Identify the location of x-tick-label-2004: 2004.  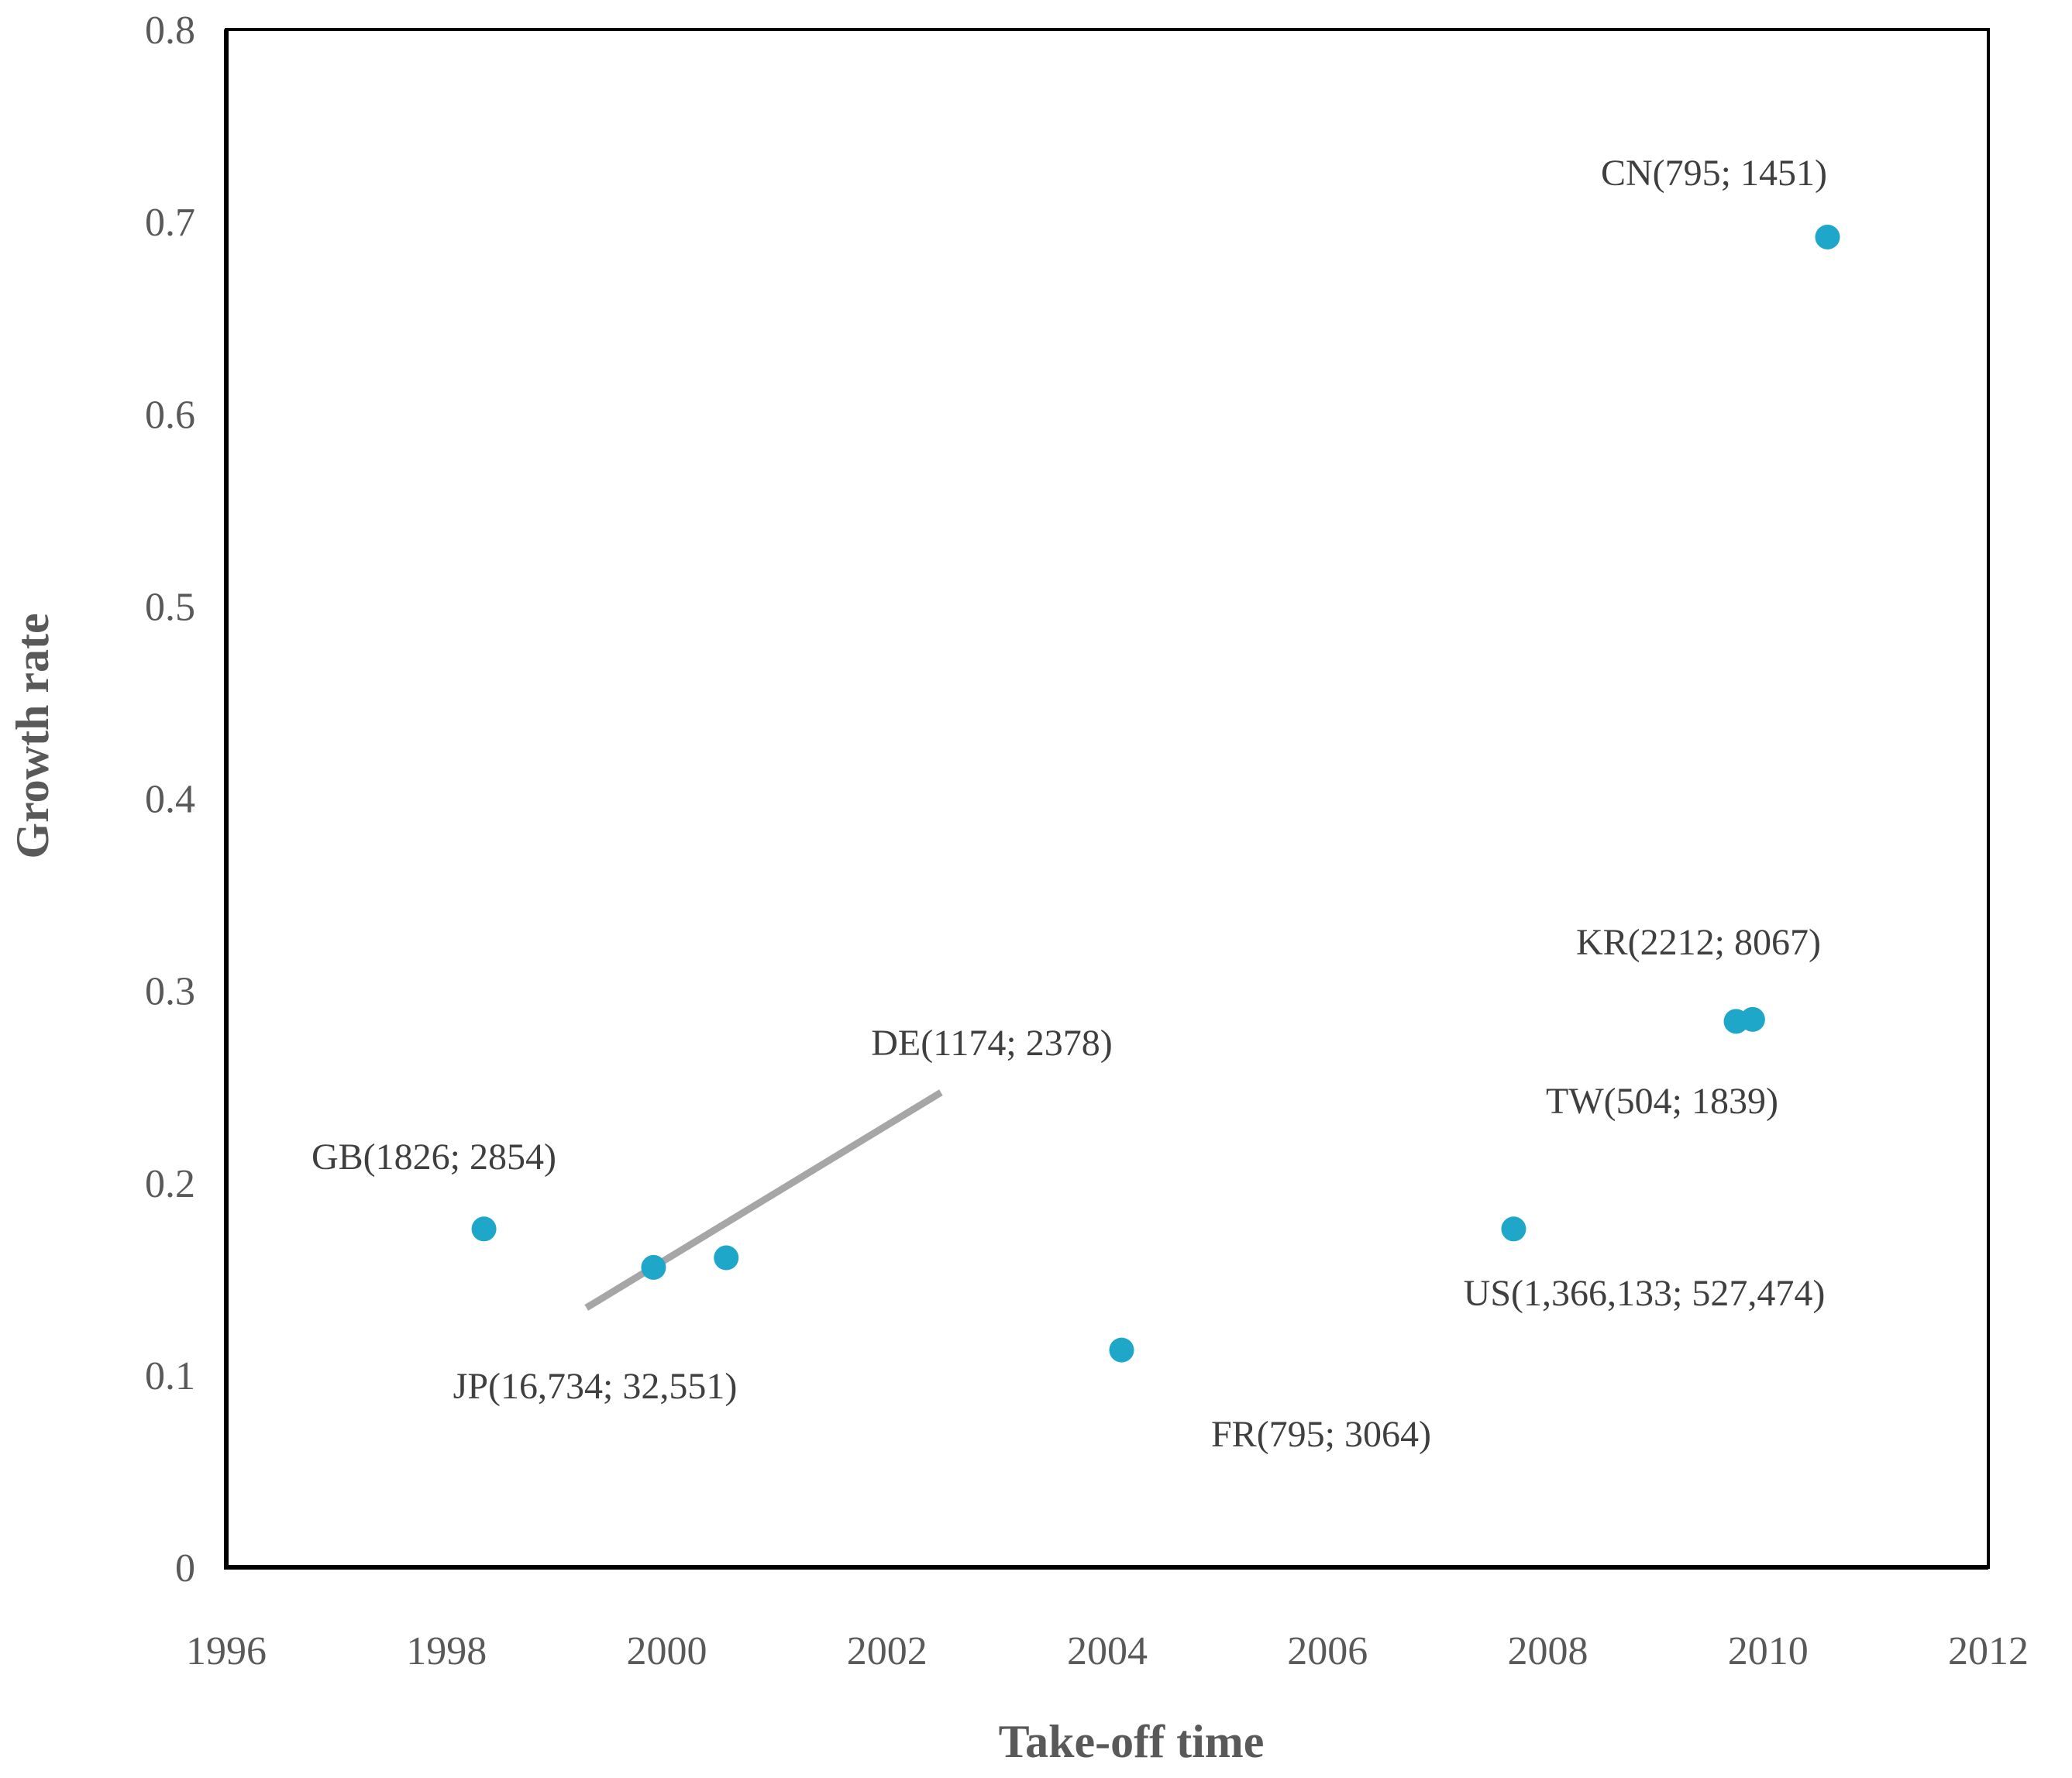
(1108, 1651).